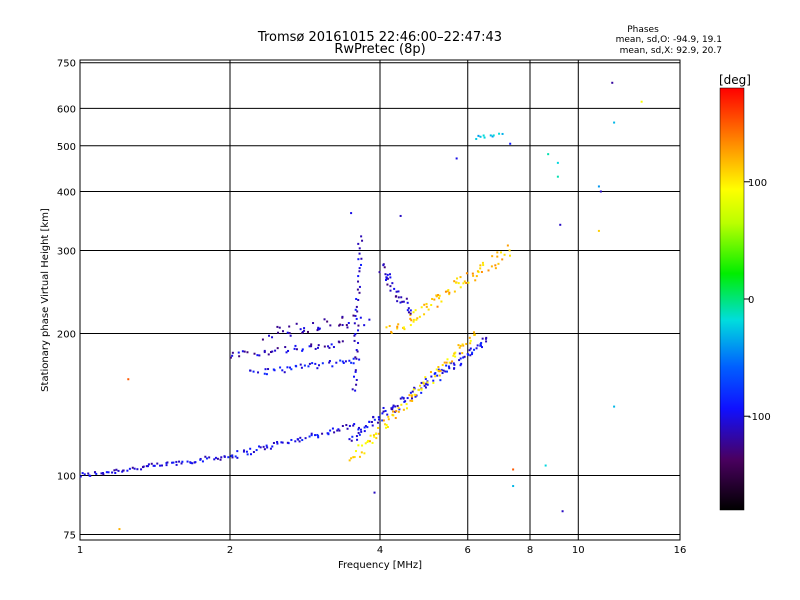 The image size is (800, 600). What do you see at coordinates (66, 477) in the screenshot?
I see `y-tick-label: 100` at bounding box center [66, 477].